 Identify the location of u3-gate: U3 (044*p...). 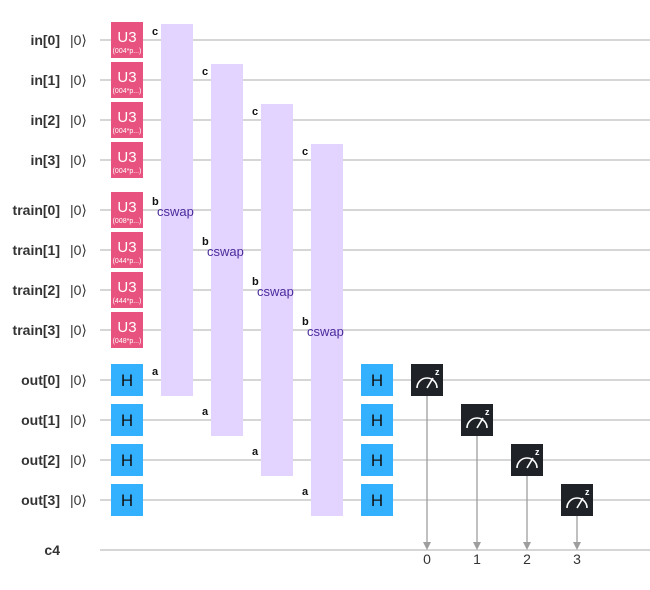
(127, 250).